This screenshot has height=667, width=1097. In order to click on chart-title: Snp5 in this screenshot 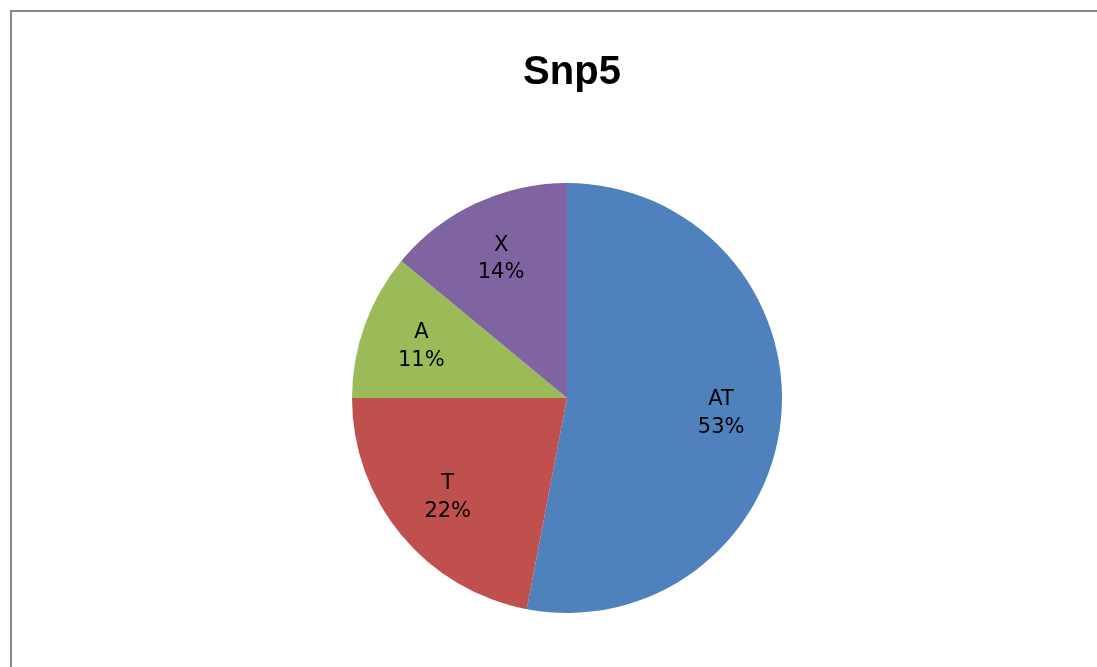, I will do `click(572, 70)`.